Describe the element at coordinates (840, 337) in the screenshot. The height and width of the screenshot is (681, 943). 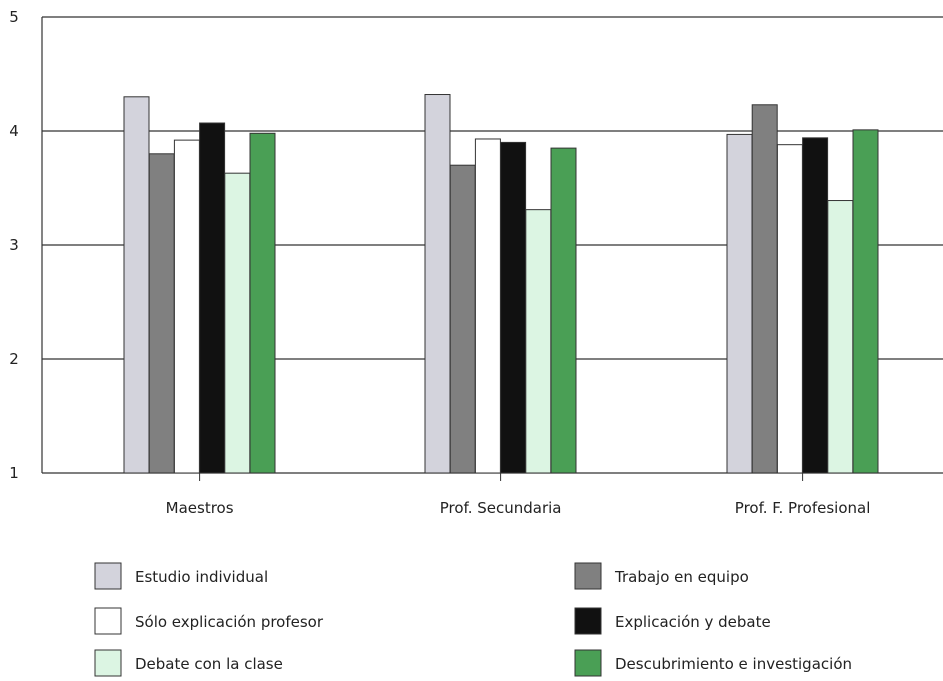
I see `bar-debate-con-la-clase-prof-f-profesional` at that location.